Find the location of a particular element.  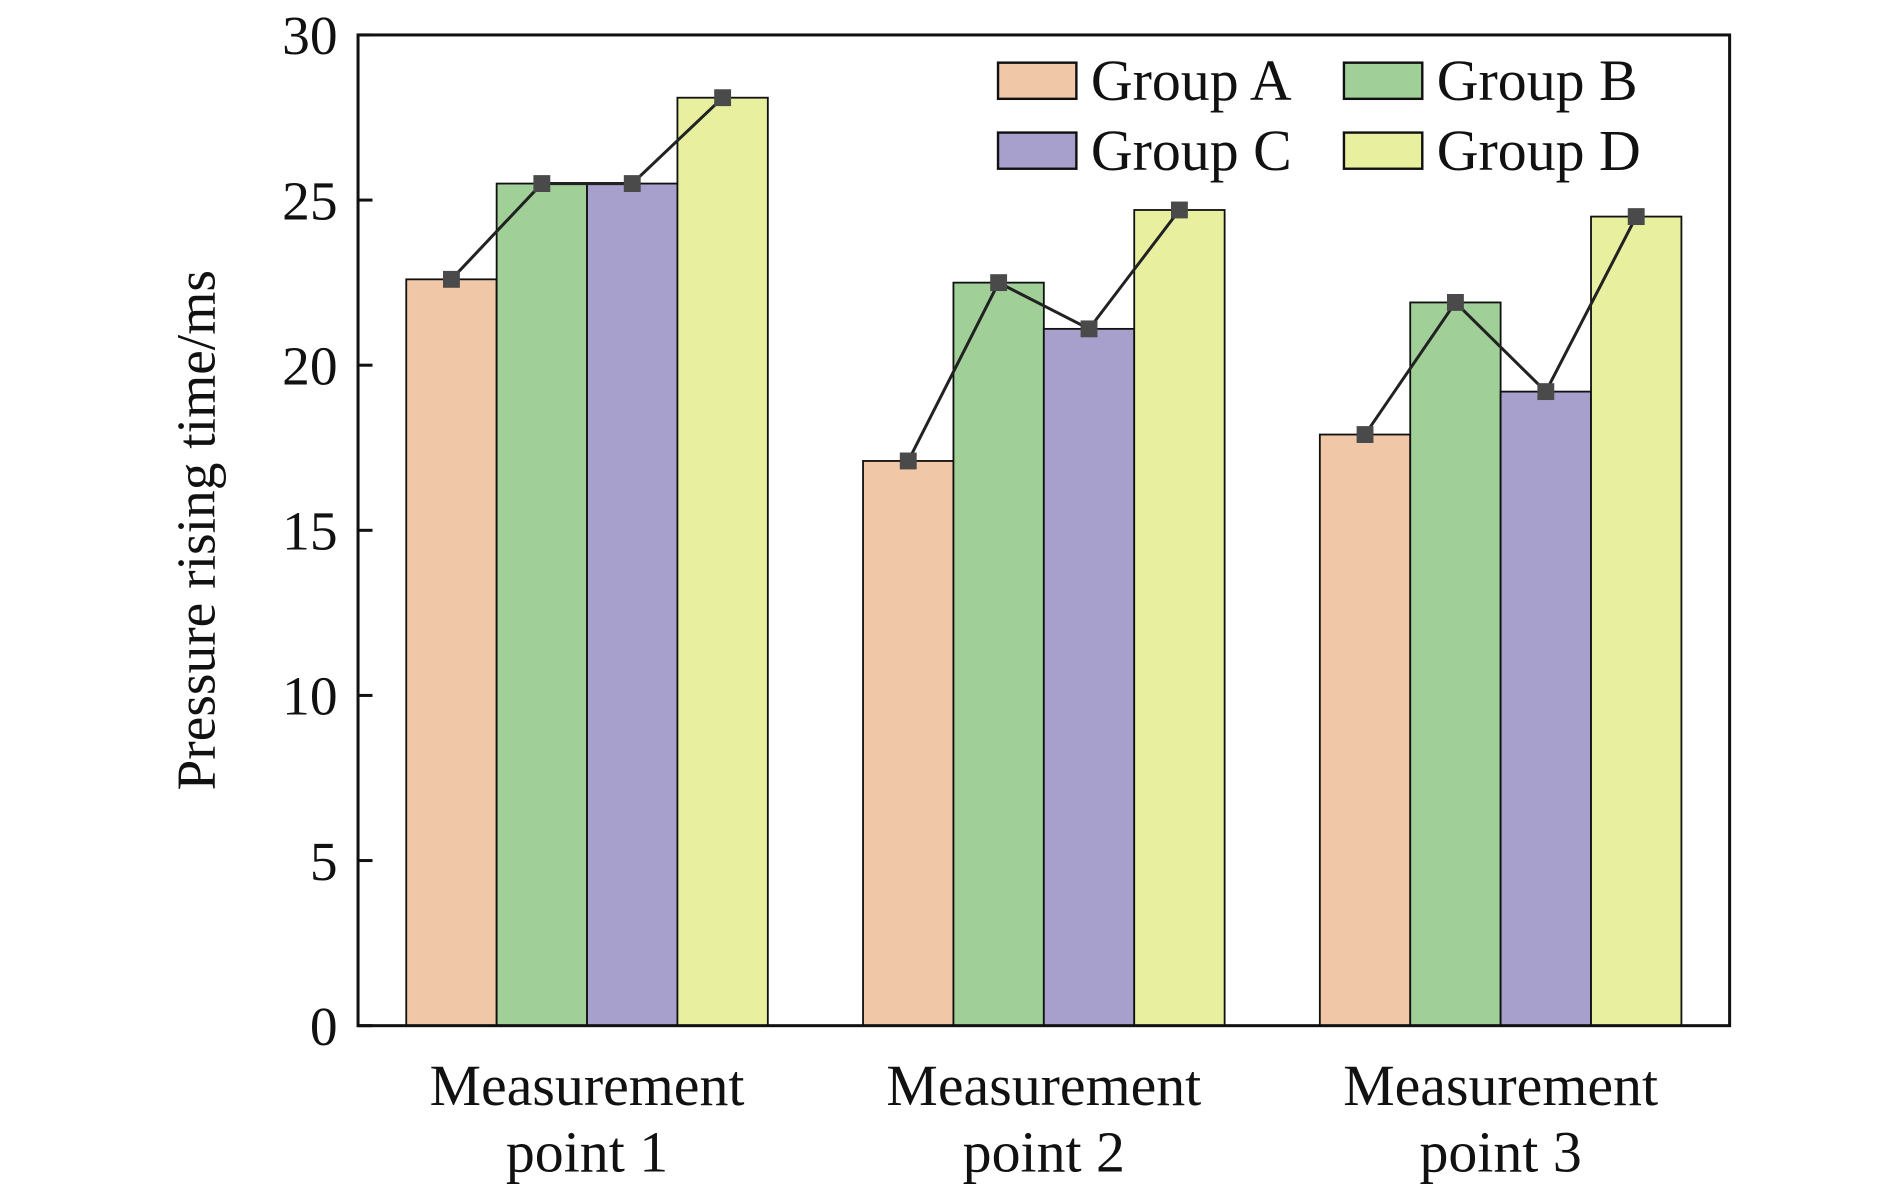

y-tick-label: 25 is located at coordinates (309, 200).